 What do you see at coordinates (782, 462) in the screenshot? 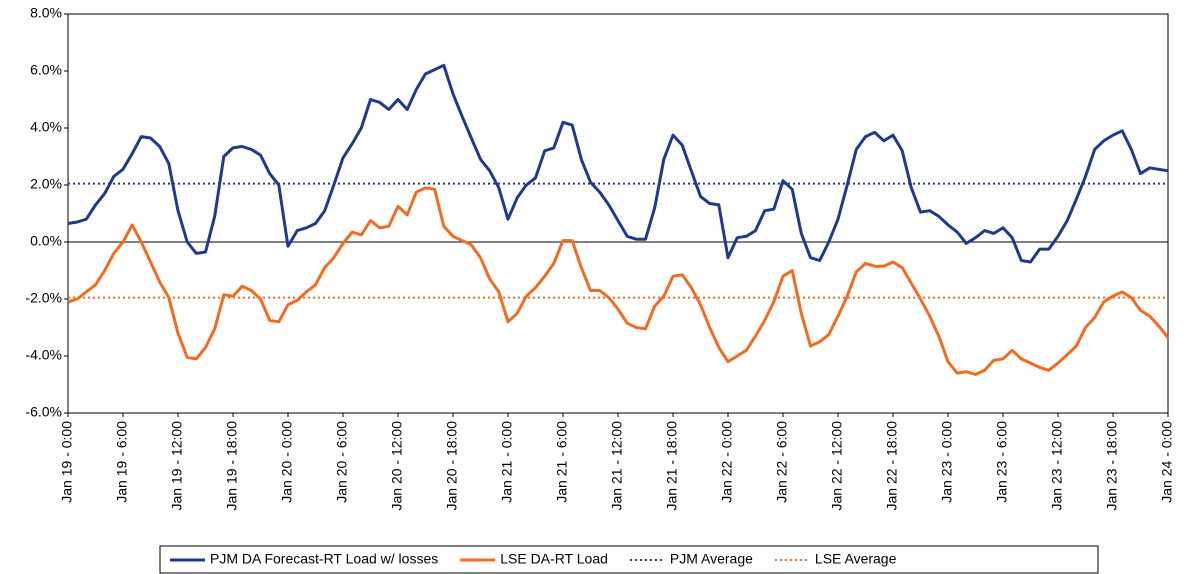
I see `x-tick-label: Jan 22 - 6:00` at bounding box center [782, 462].